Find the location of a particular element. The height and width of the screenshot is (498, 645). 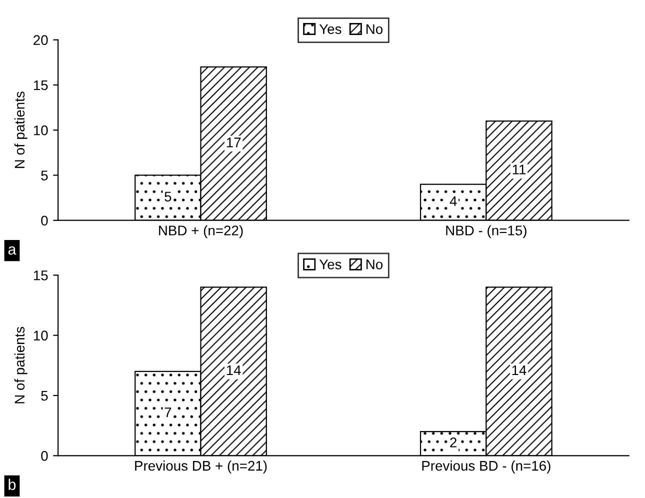

x-tick-label: Previous DB + (n=21) is located at coordinates (201, 467).